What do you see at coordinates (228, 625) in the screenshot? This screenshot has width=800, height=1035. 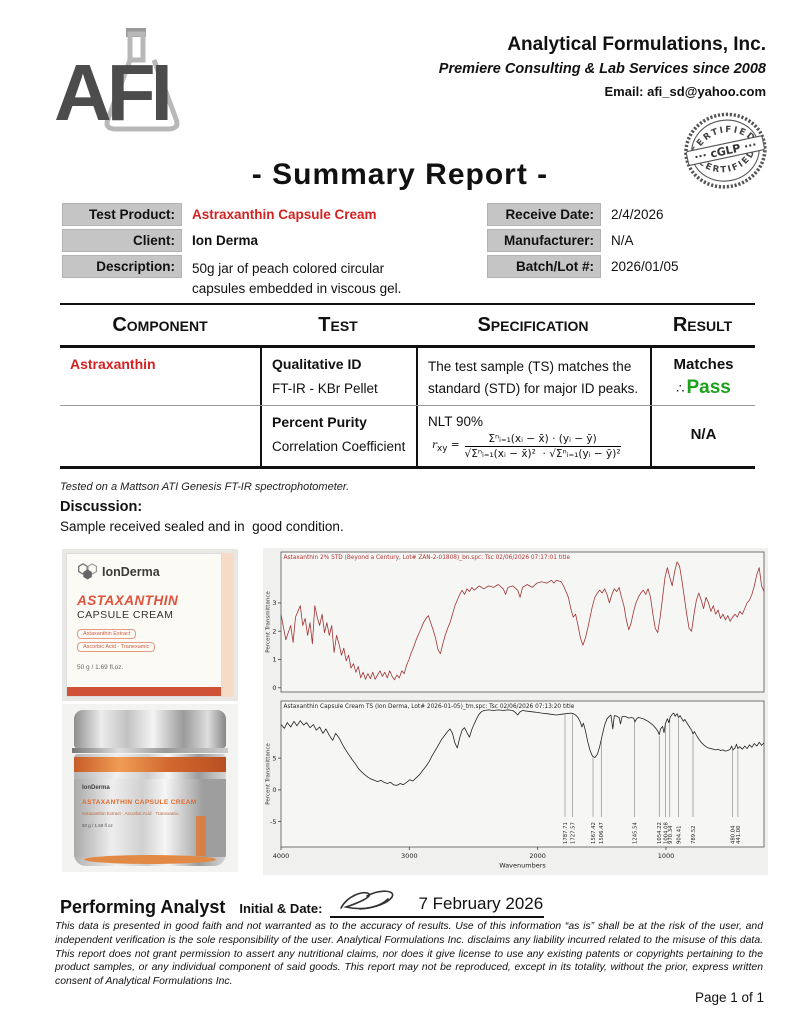 I see `box-side-panel` at bounding box center [228, 625].